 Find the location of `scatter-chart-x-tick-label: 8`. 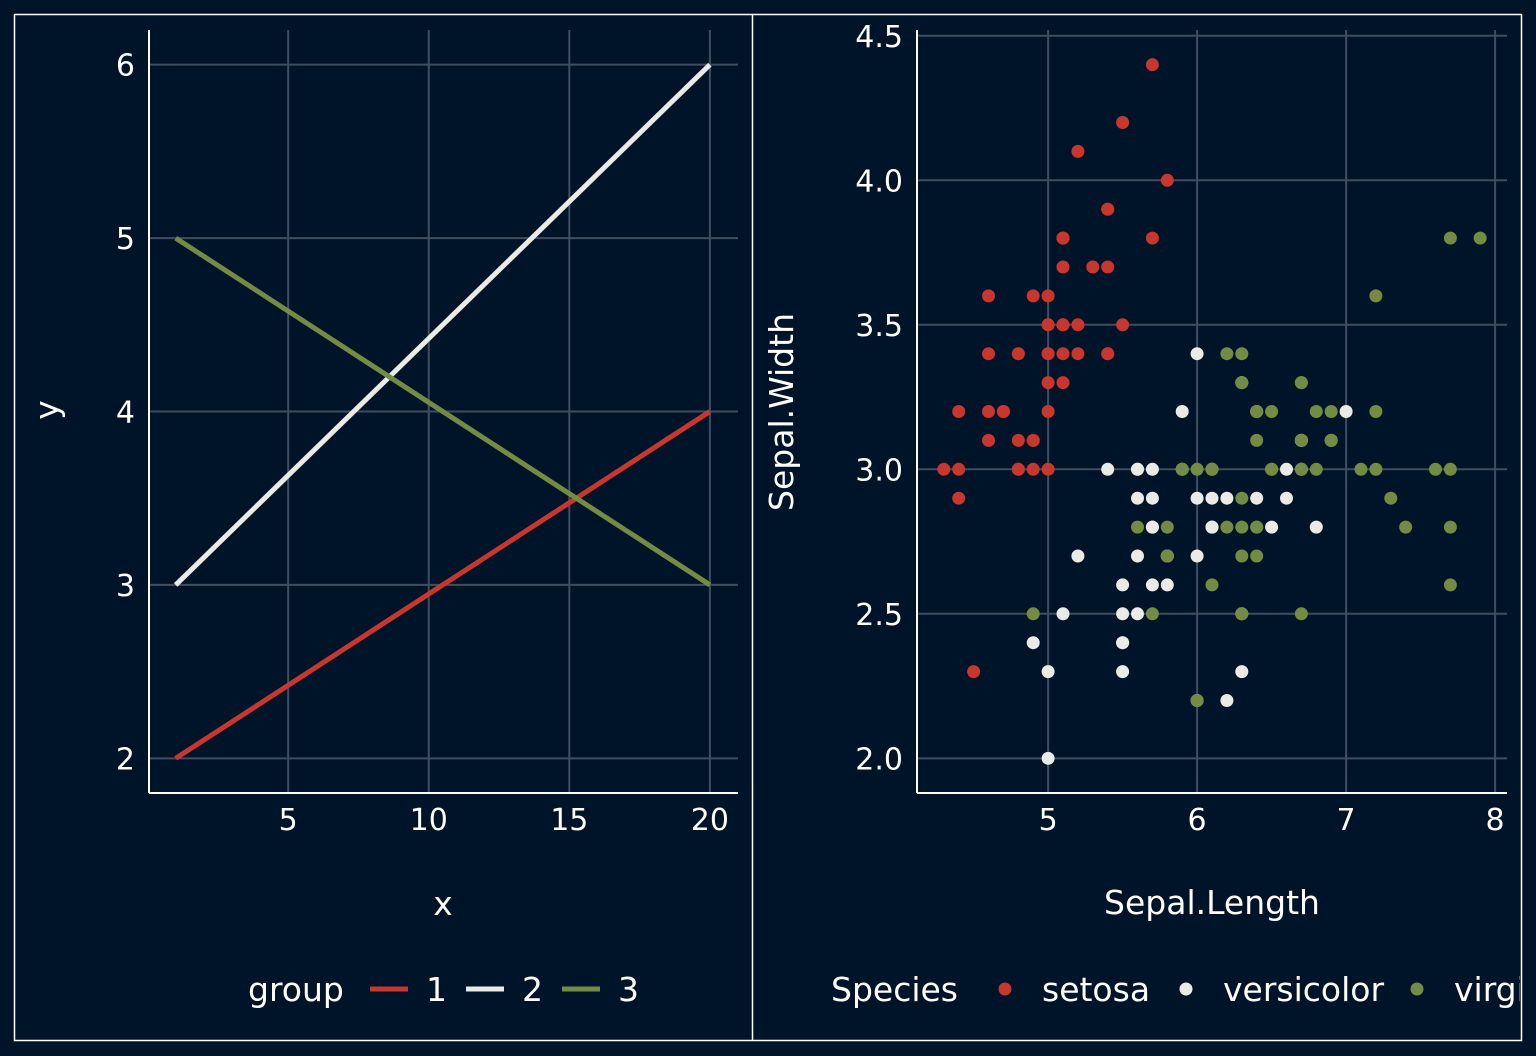

scatter-chart-x-tick-label: 8 is located at coordinates (1495, 820).